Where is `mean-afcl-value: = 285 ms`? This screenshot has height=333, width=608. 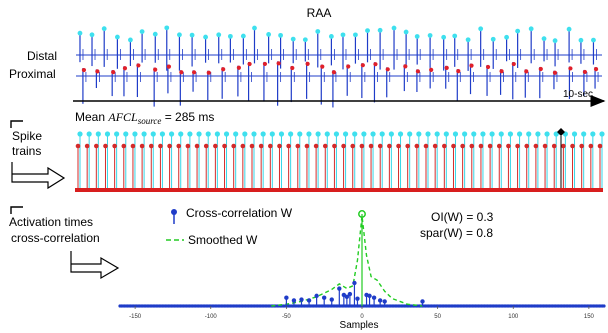 mean-afcl-value: = 285 ms is located at coordinates (187, 117).